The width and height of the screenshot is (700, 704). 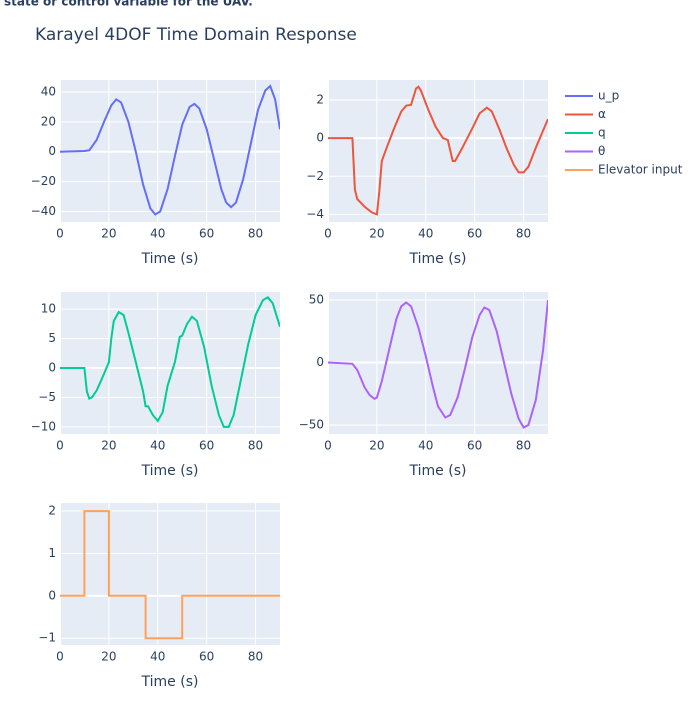 What do you see at coordinates (43, 426) in the screenshot?
I see `y-tick-label: −10` at bounding box center [43, 426].